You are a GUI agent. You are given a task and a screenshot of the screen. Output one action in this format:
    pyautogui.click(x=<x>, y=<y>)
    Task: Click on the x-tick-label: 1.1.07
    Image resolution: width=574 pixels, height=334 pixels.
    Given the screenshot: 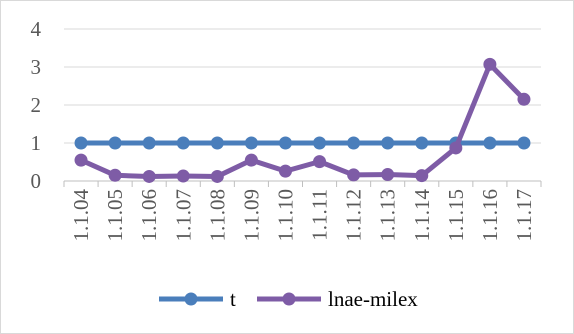 What is the action you would take?
    pyautogui.click(x=183, y=215)
    